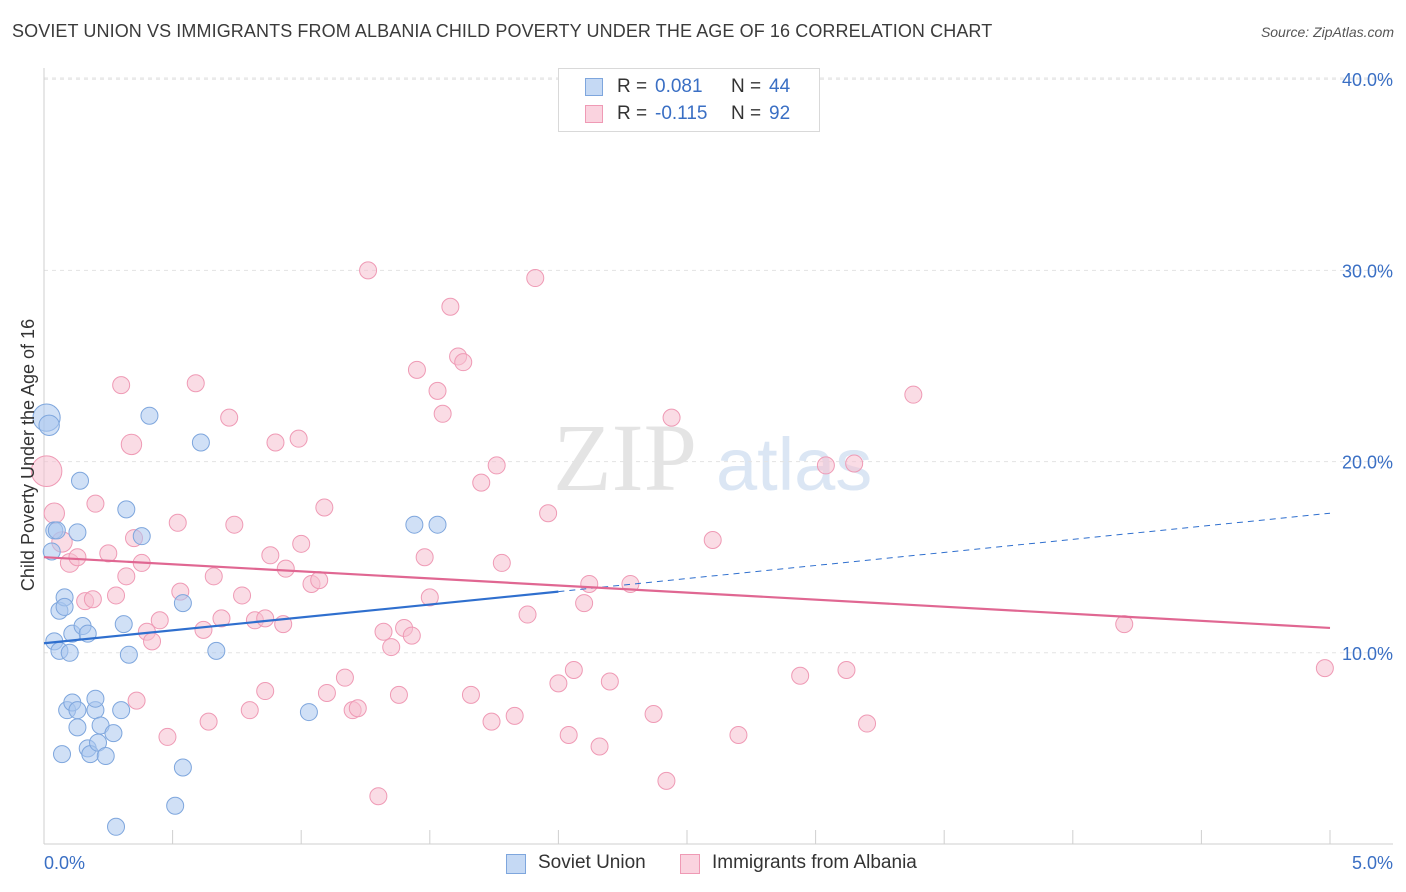  I want to click on soviet-trend-line, so click(301, 617).